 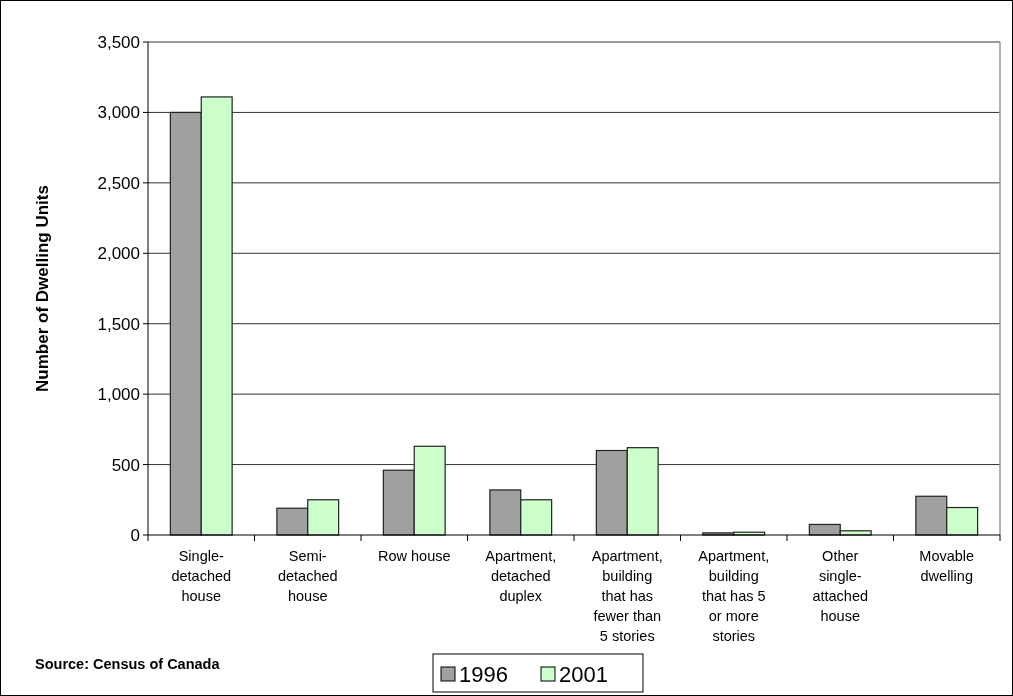 I want to click on y-tick-label: 2,000, so click(x=118, y=254).